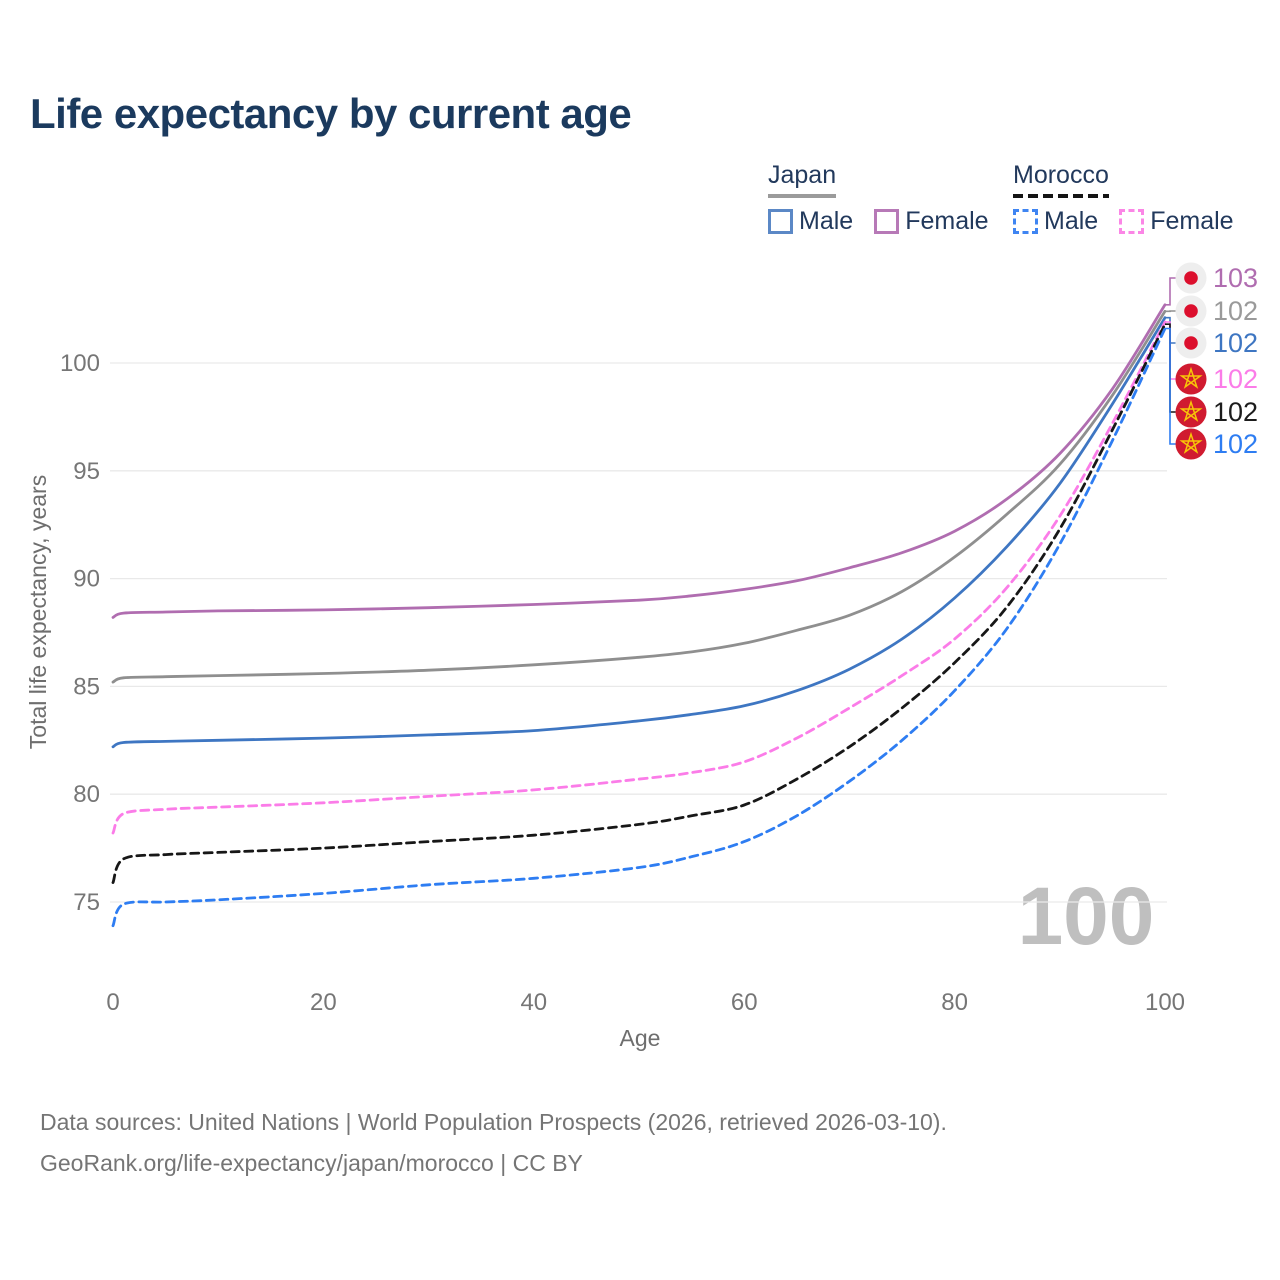 This screenshot has width=1280, height=1280. What do you see at coordinates (826, 221) in the screenshot?
I see `legend-label-japan-male: Male` at bounding box center [826, 221].